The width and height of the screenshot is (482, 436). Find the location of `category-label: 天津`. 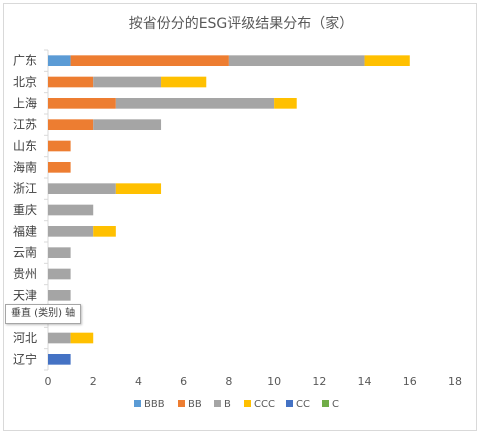

category-label: 天津 is located at coordinates (25, 295).